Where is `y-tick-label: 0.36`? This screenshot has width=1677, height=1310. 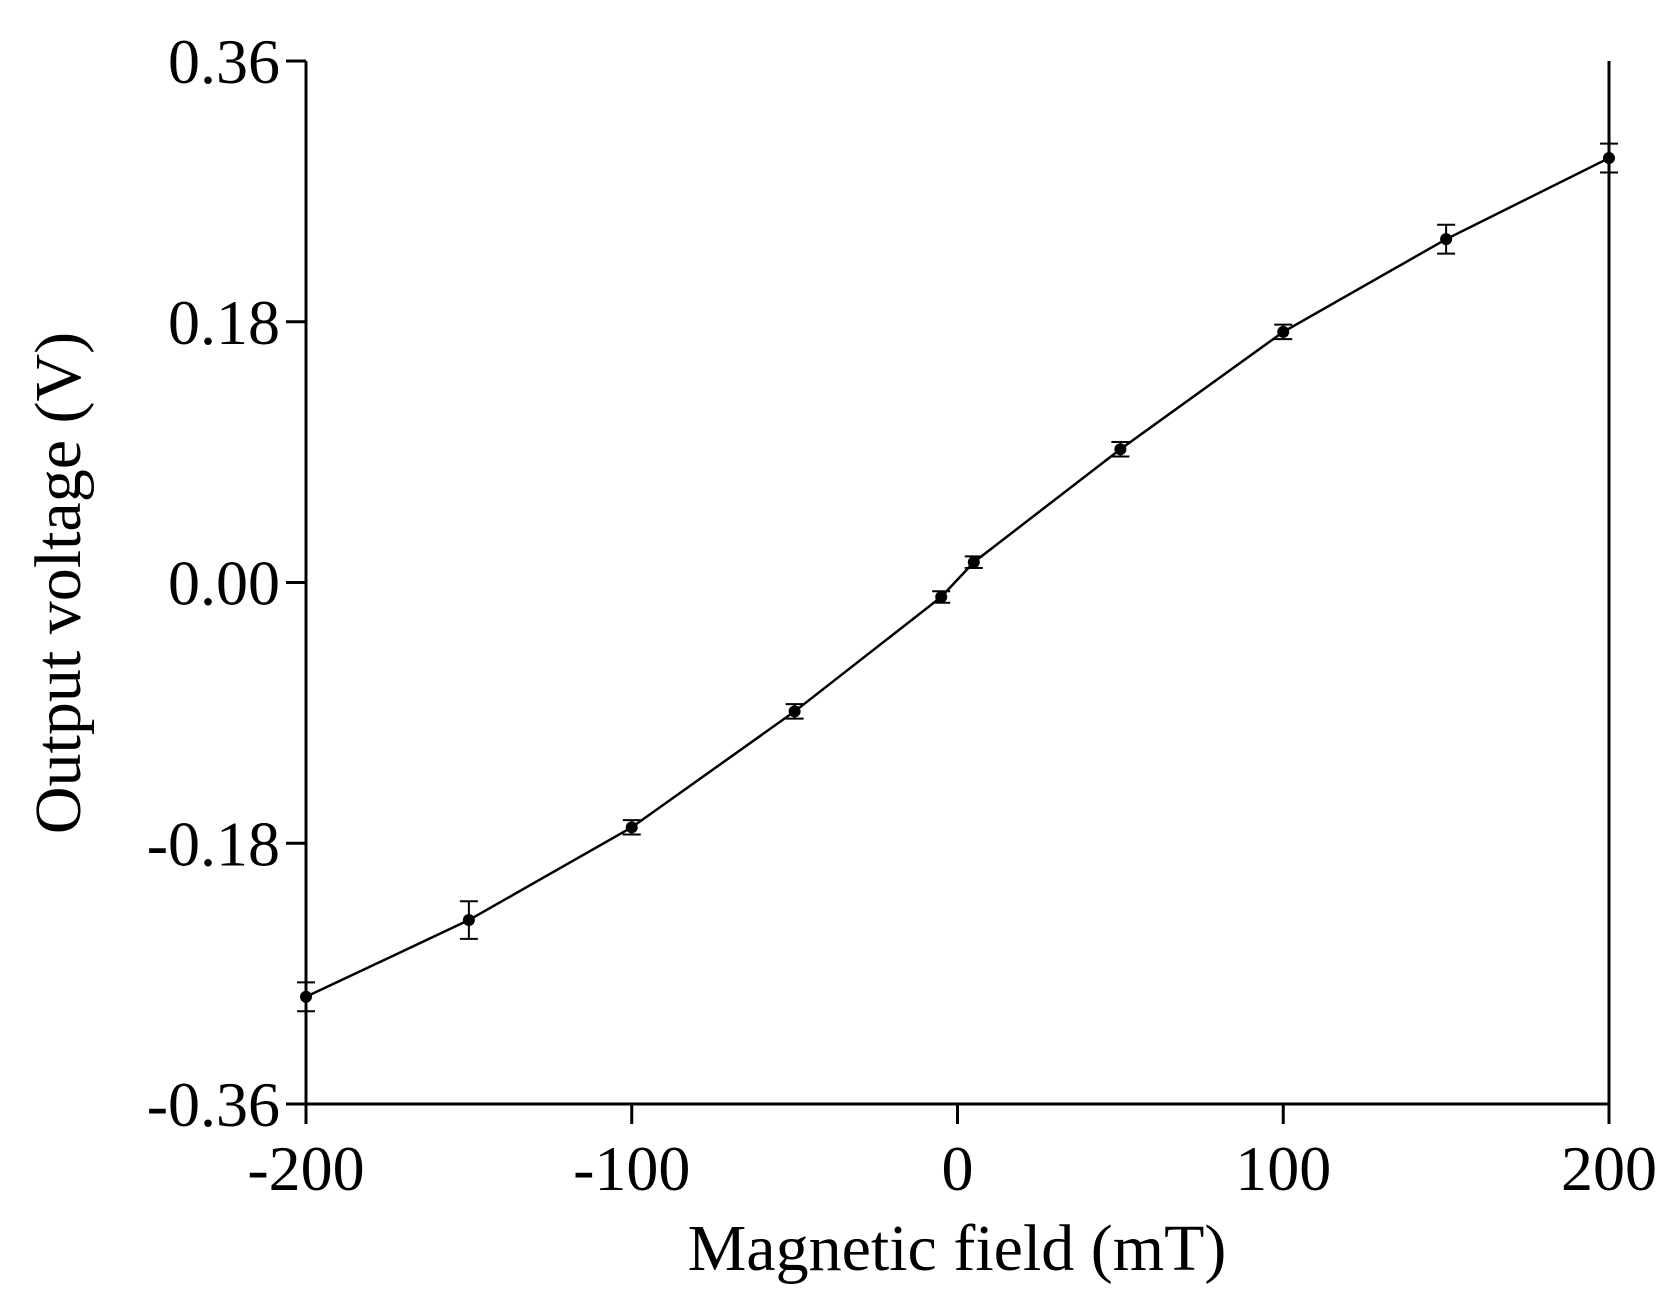 y-tick-label: 0.36 is located at coordinates (224, 61).